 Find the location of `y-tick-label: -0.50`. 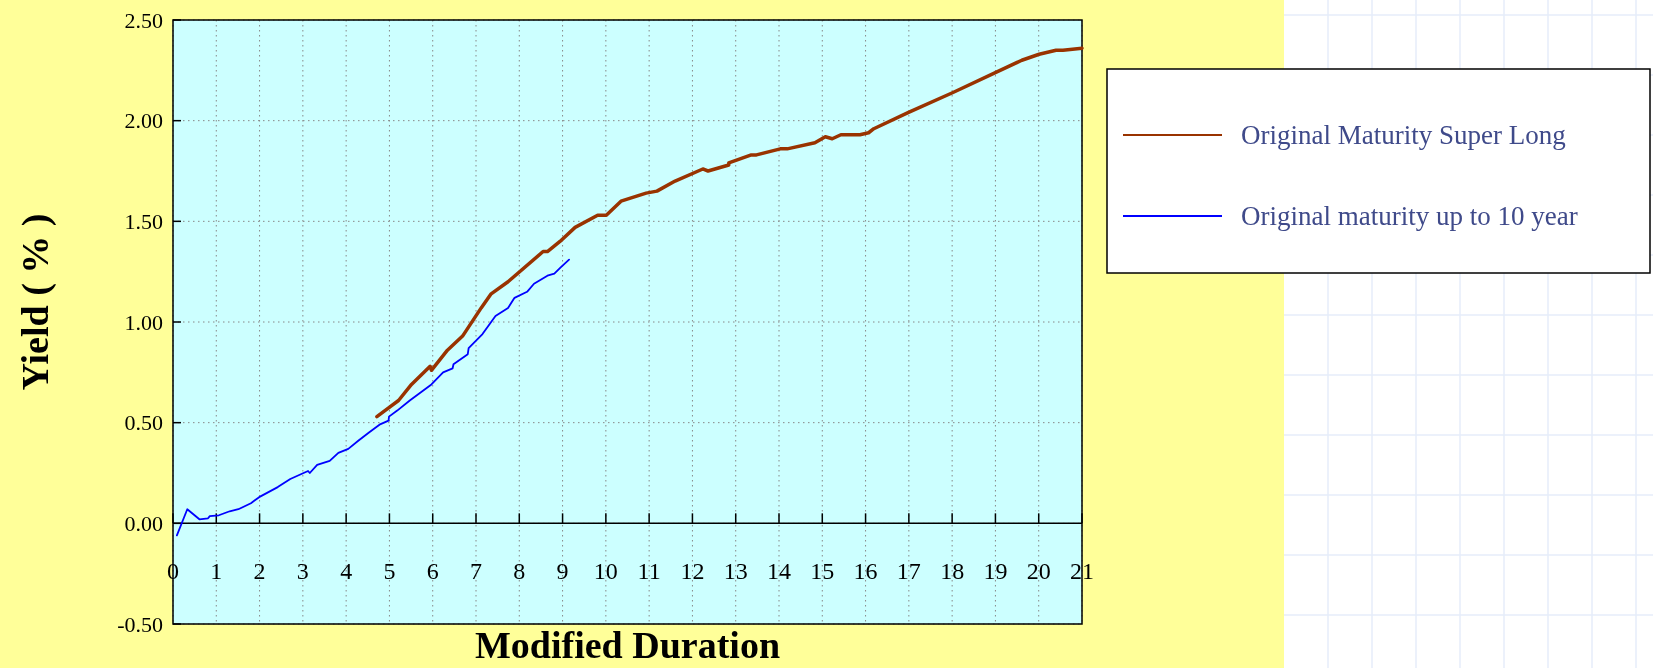

y-tick-label: -0.50 is located at coordinates (140, 624).